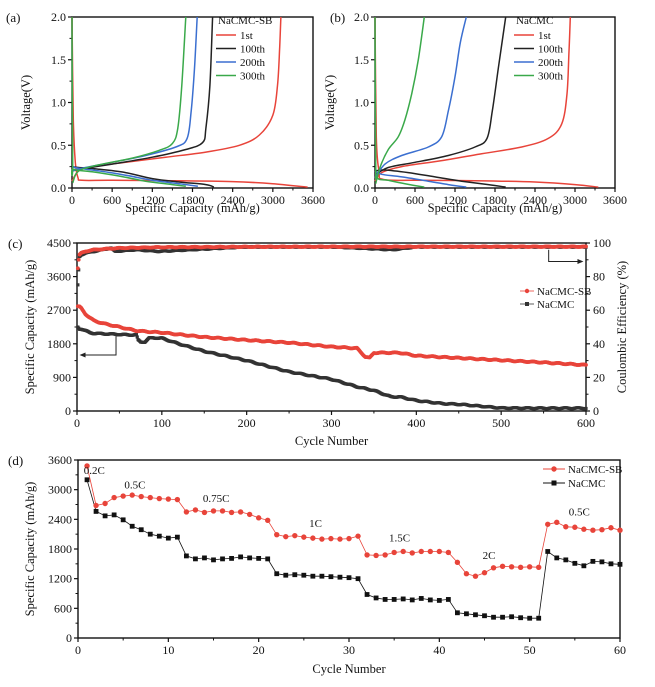 Image resolution: width=655 pixels, height=687 pixels. I want to click on curve-100th-discharge, so click(440, 178).